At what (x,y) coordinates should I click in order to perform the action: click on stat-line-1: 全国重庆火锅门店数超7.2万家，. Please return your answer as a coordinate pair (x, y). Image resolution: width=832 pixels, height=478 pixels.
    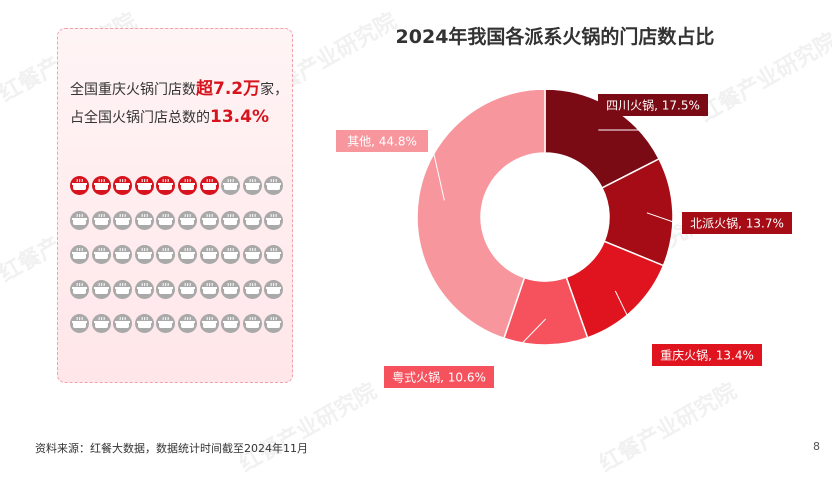
    Looking at the image, I should click on (179, 86).